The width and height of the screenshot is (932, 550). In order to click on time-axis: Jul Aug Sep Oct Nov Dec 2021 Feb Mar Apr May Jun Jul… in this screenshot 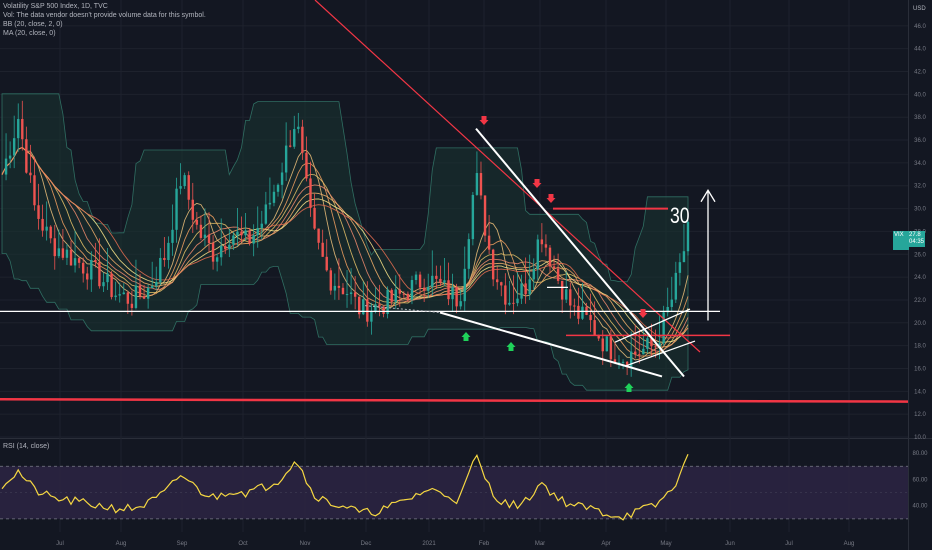, I will do `click(455, 544)`.